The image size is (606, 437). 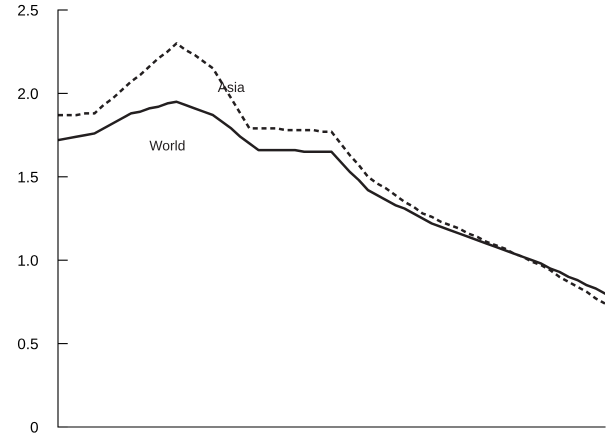 What do you see at coordinates (167, 145) in the screenshot?
I see `text: World` at bounding box center [167, 145].